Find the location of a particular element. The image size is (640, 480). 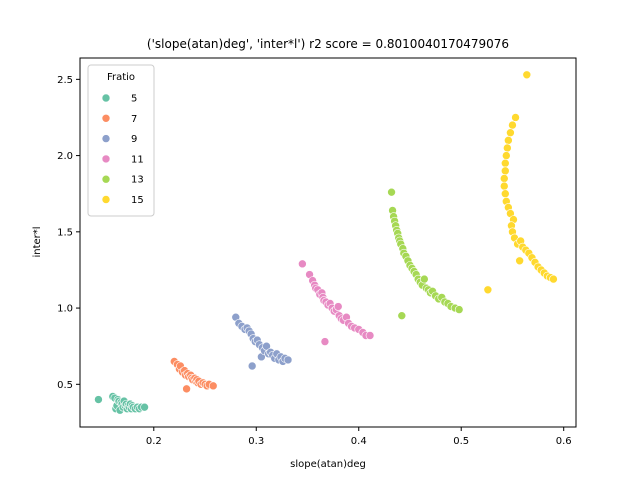

legend-label: 7 is located at coordinates (134, 119).